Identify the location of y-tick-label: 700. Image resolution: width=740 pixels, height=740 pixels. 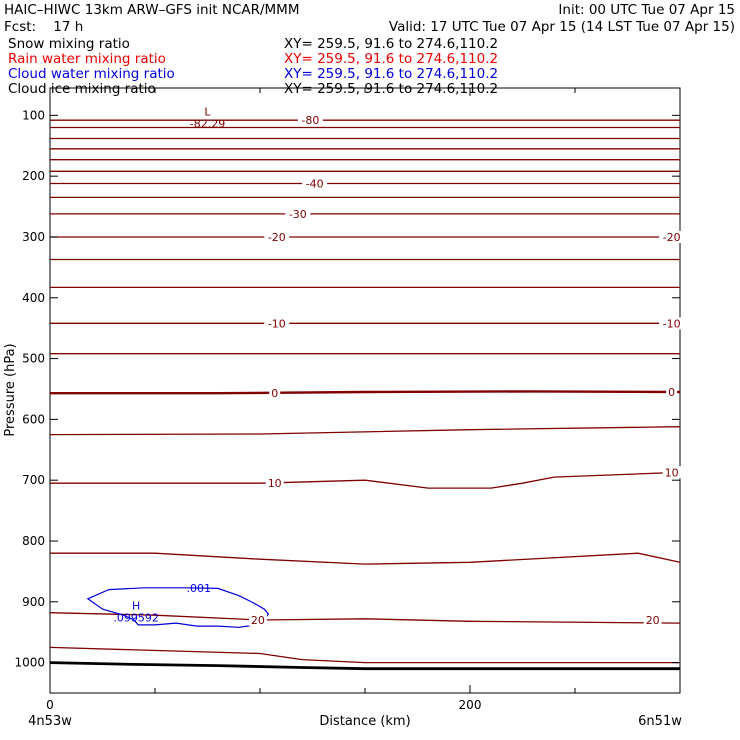
(33, 480).